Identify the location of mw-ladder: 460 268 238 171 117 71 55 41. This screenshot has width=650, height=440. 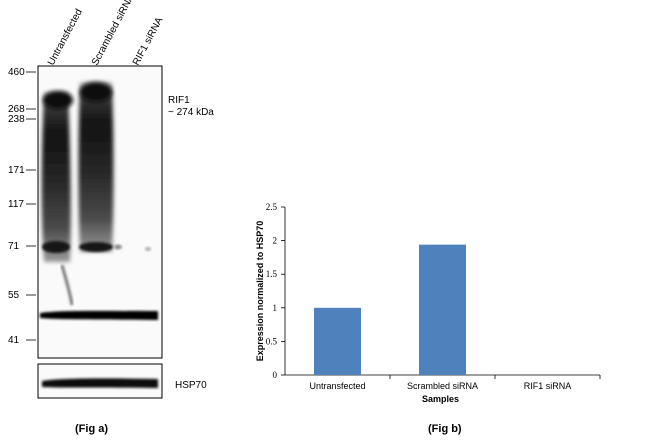
(22, 206).